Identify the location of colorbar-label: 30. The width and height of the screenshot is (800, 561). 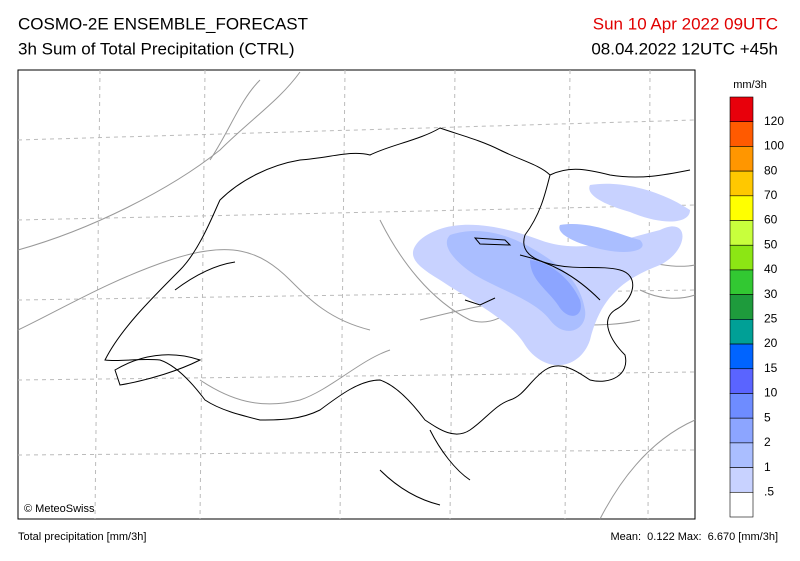
(771, 294).